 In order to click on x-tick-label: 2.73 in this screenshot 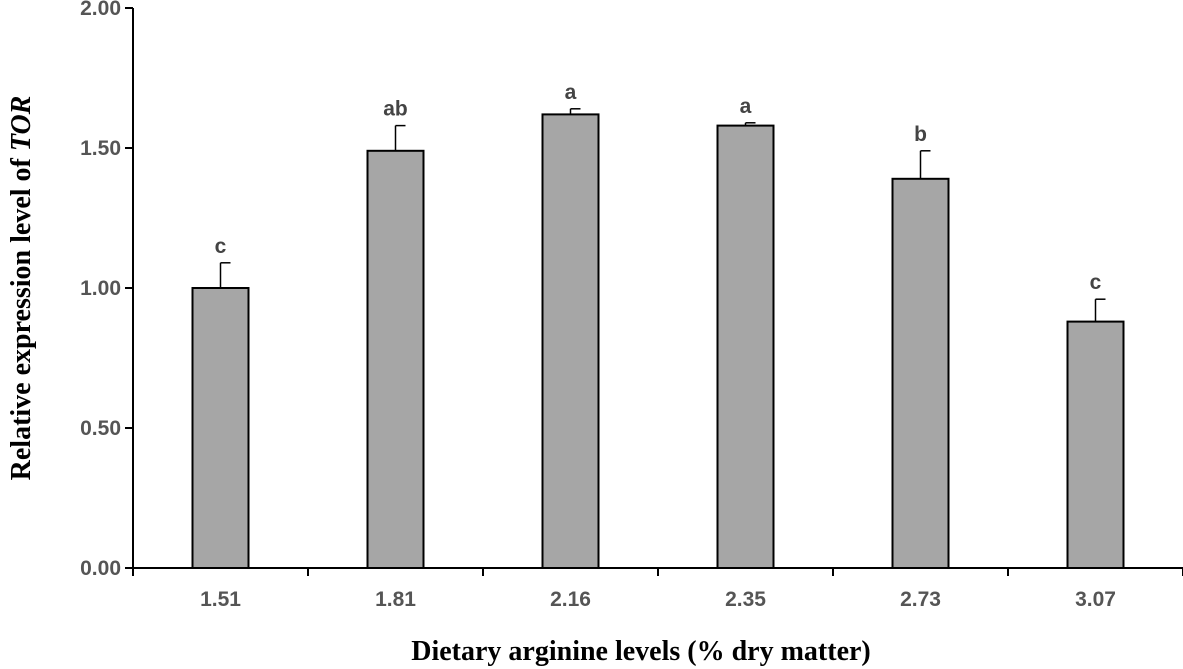, I will do `click(920, 599)`.